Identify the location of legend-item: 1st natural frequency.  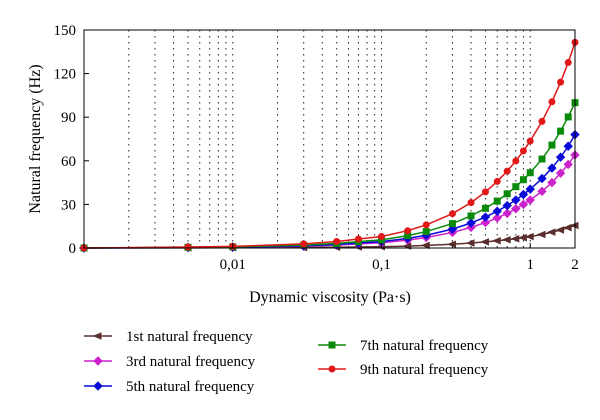
(168, 337).